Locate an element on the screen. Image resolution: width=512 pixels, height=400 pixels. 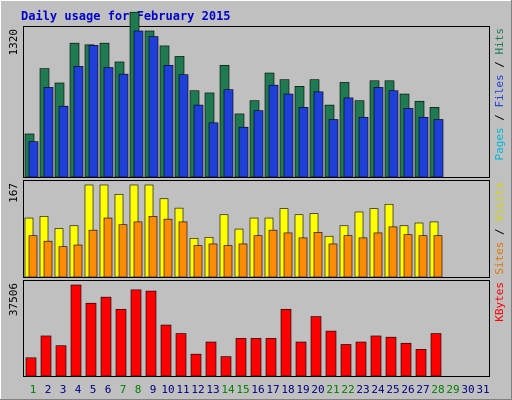
day-label-11: 11 is located at coordinates (182, 389).